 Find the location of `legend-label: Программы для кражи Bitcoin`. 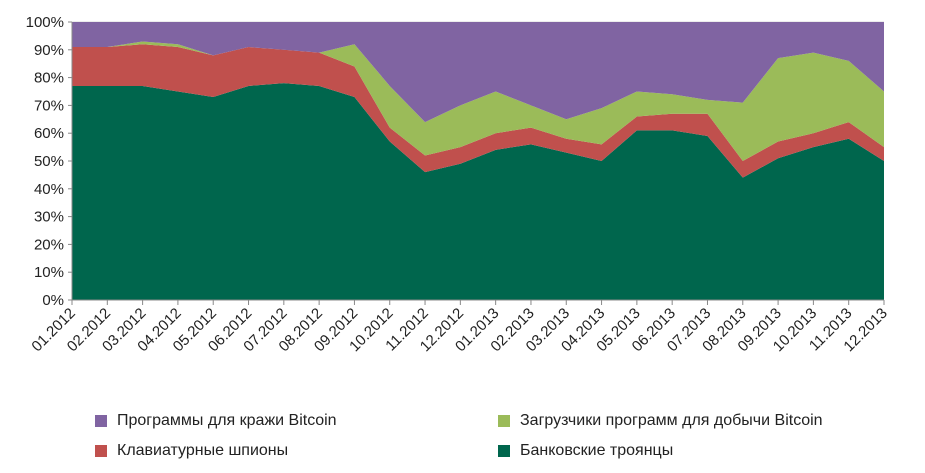

legend-label: Программы для кражи Bitcoin is located at coordinates (227, 420).